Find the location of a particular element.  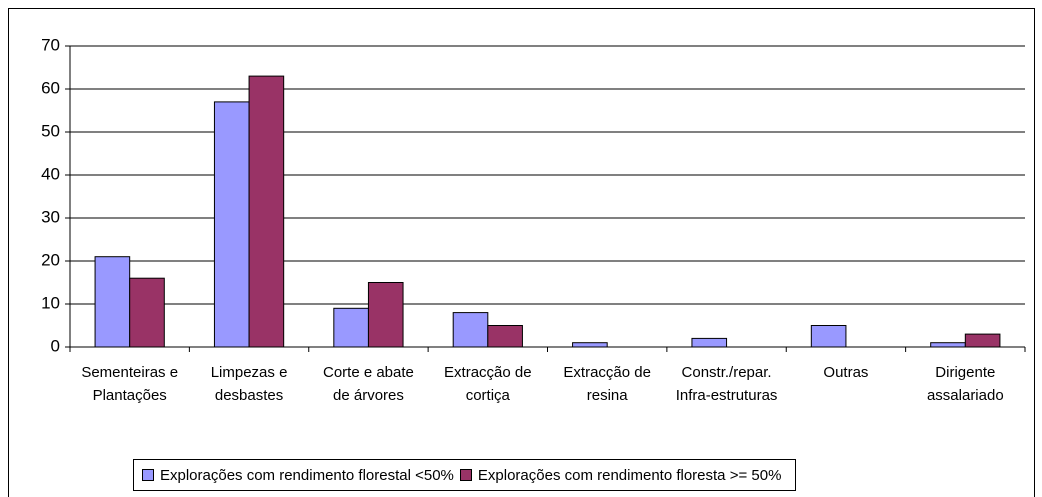

x-tick-label: Constr./repar. Infra-estruturas is located at coordinates (726, 384).